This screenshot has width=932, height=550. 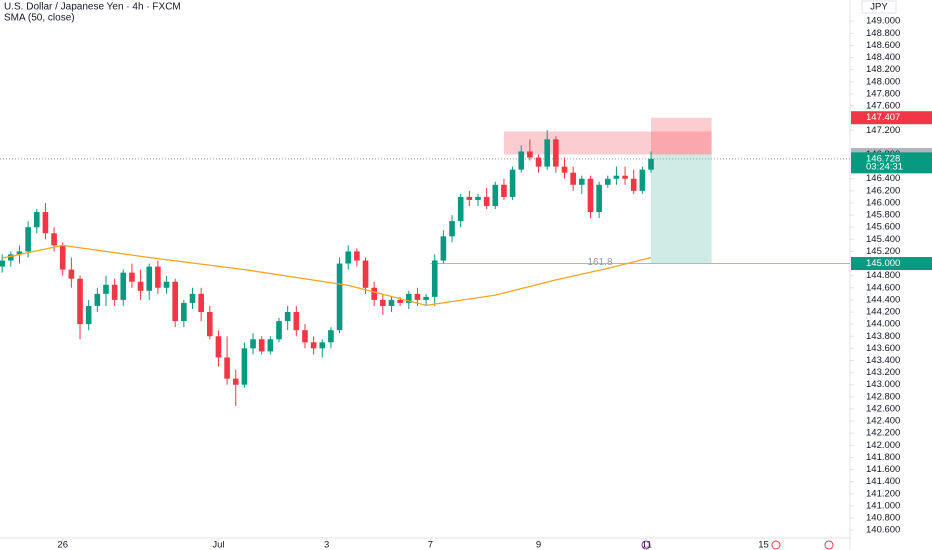 I want to click on y-tick-label: 146.000, so click(x=883, y=202).